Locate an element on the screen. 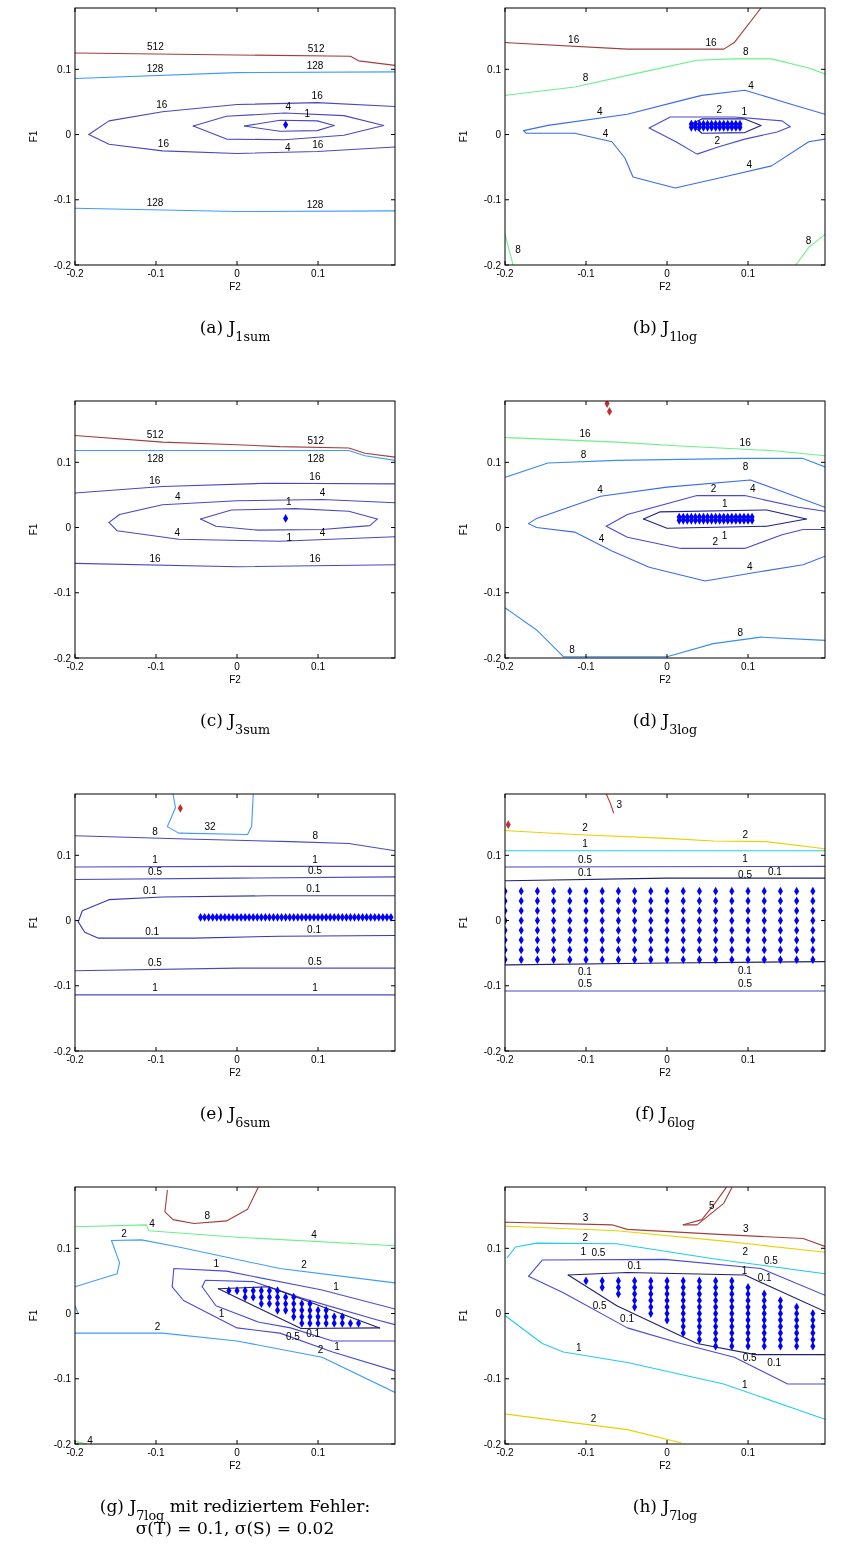 The image size is (855, 1544). text: (f) J$_{6log}$ is located at coordinates (665, 1116).